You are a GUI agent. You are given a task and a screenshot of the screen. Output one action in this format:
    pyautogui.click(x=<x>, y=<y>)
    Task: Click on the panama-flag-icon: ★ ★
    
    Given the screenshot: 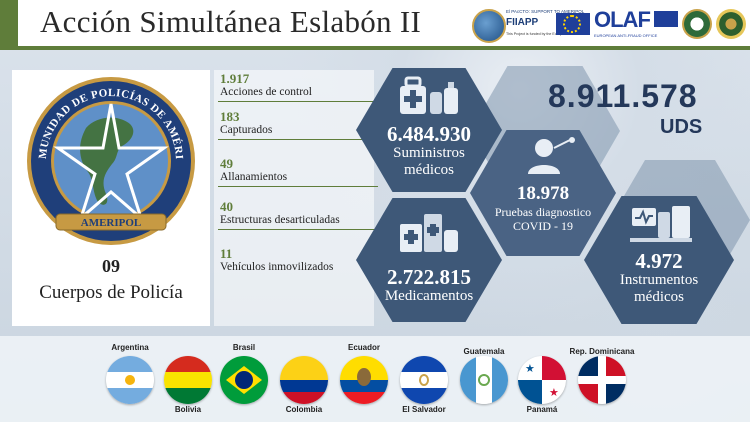 What is the action you would take?
    pyautogui.click(x=542, y=380)
    